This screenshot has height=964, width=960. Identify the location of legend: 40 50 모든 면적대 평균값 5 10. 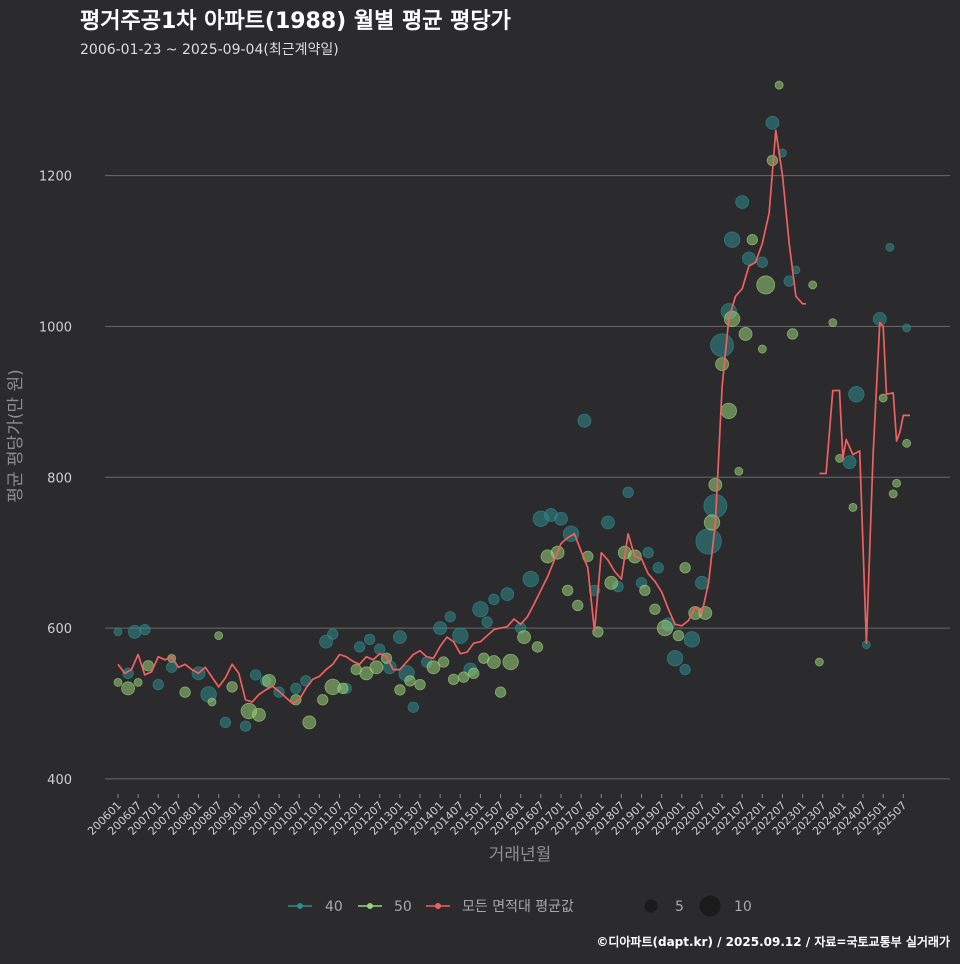
(520, 906).